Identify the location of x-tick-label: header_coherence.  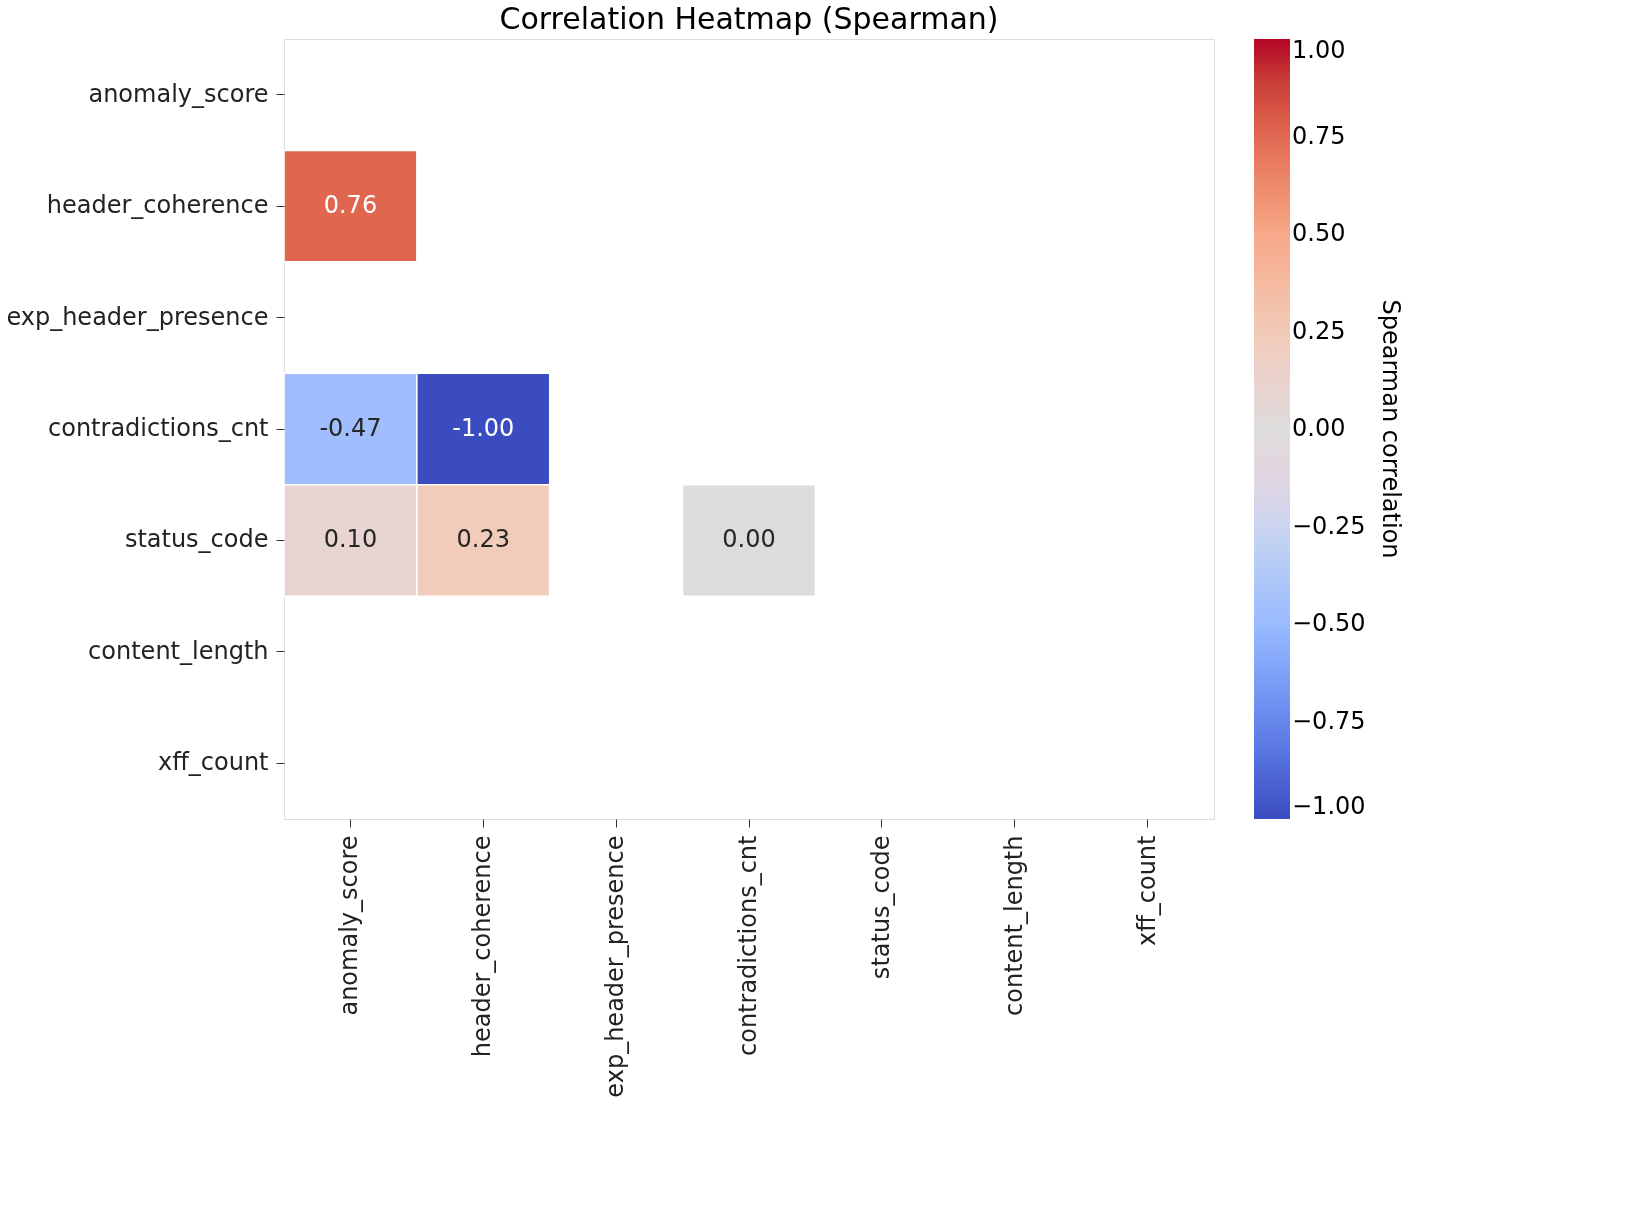
(482, 946).